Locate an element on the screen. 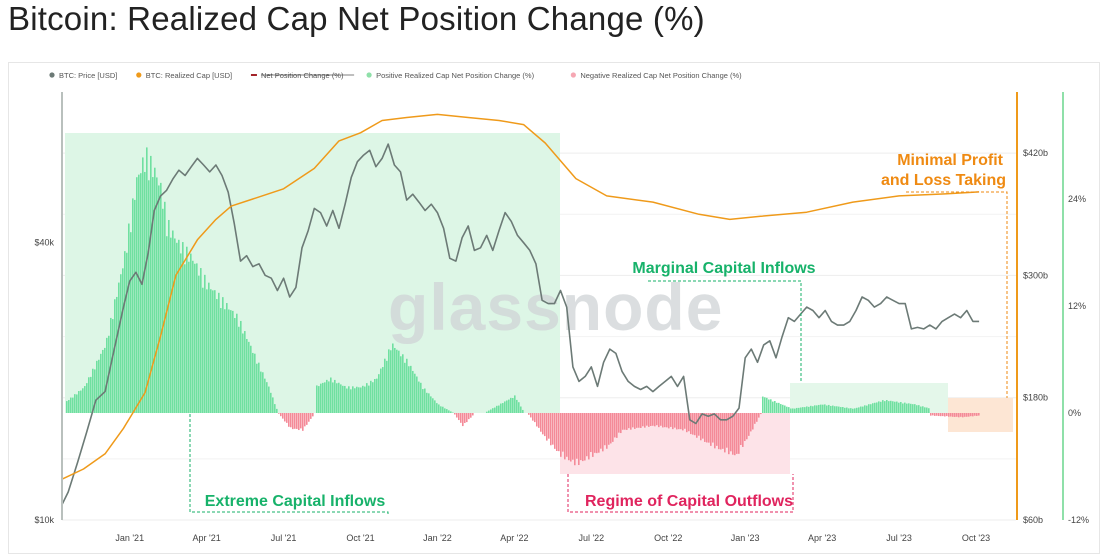 Image resolution: width=1100 pixels, height=556 pixels. annot-line-outflows is located at coordinates (680, 493).